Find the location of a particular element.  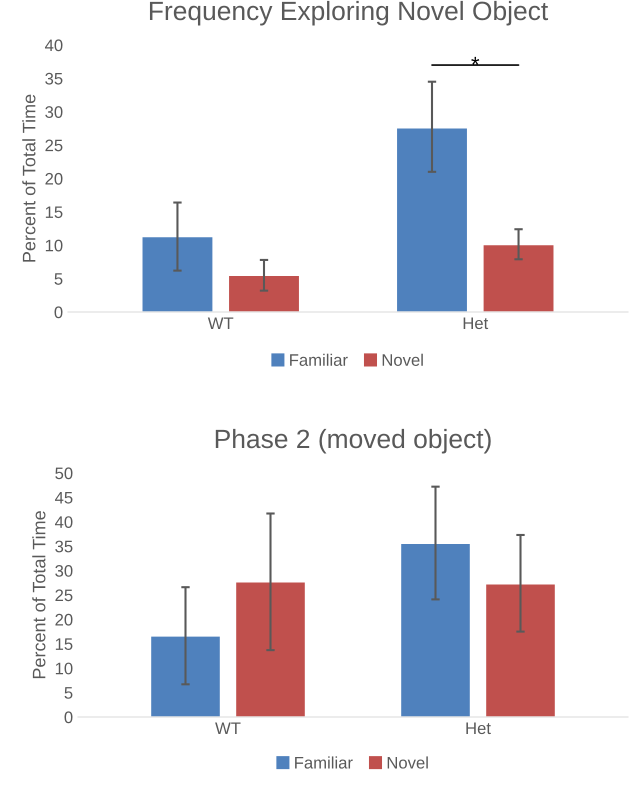

chart-title: Phase 2 (moved object) is located at coordinates (353, 441).